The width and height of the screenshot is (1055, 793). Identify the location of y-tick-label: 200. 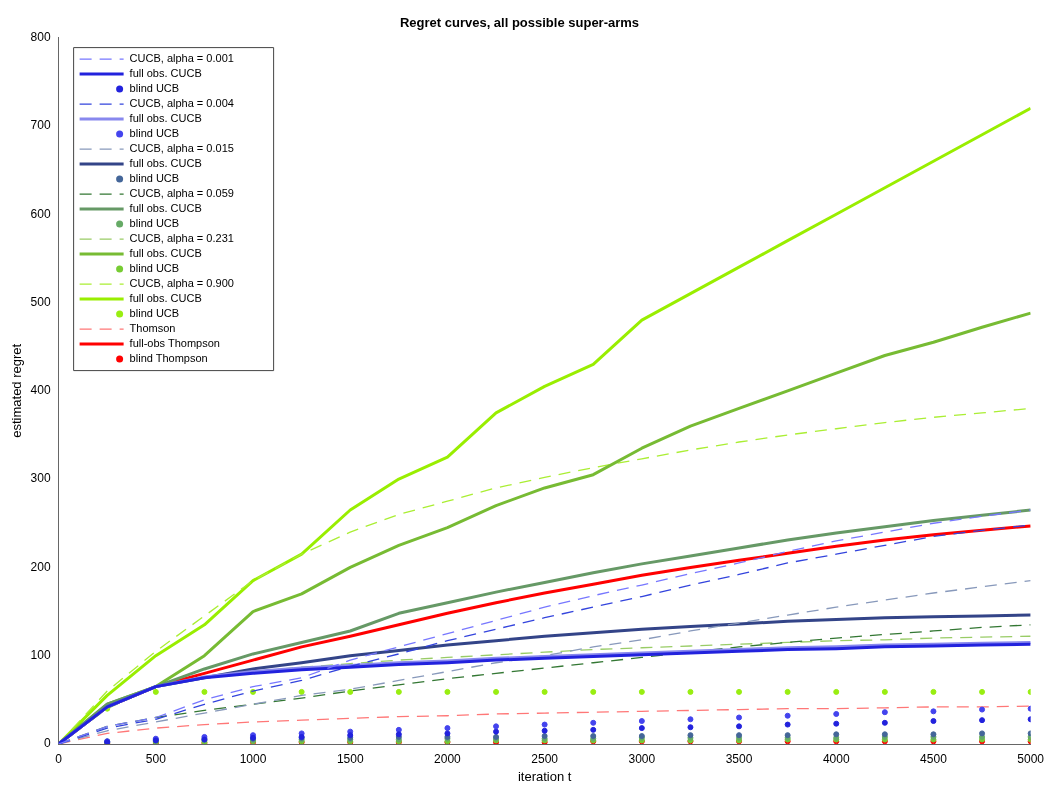
(40, 566).